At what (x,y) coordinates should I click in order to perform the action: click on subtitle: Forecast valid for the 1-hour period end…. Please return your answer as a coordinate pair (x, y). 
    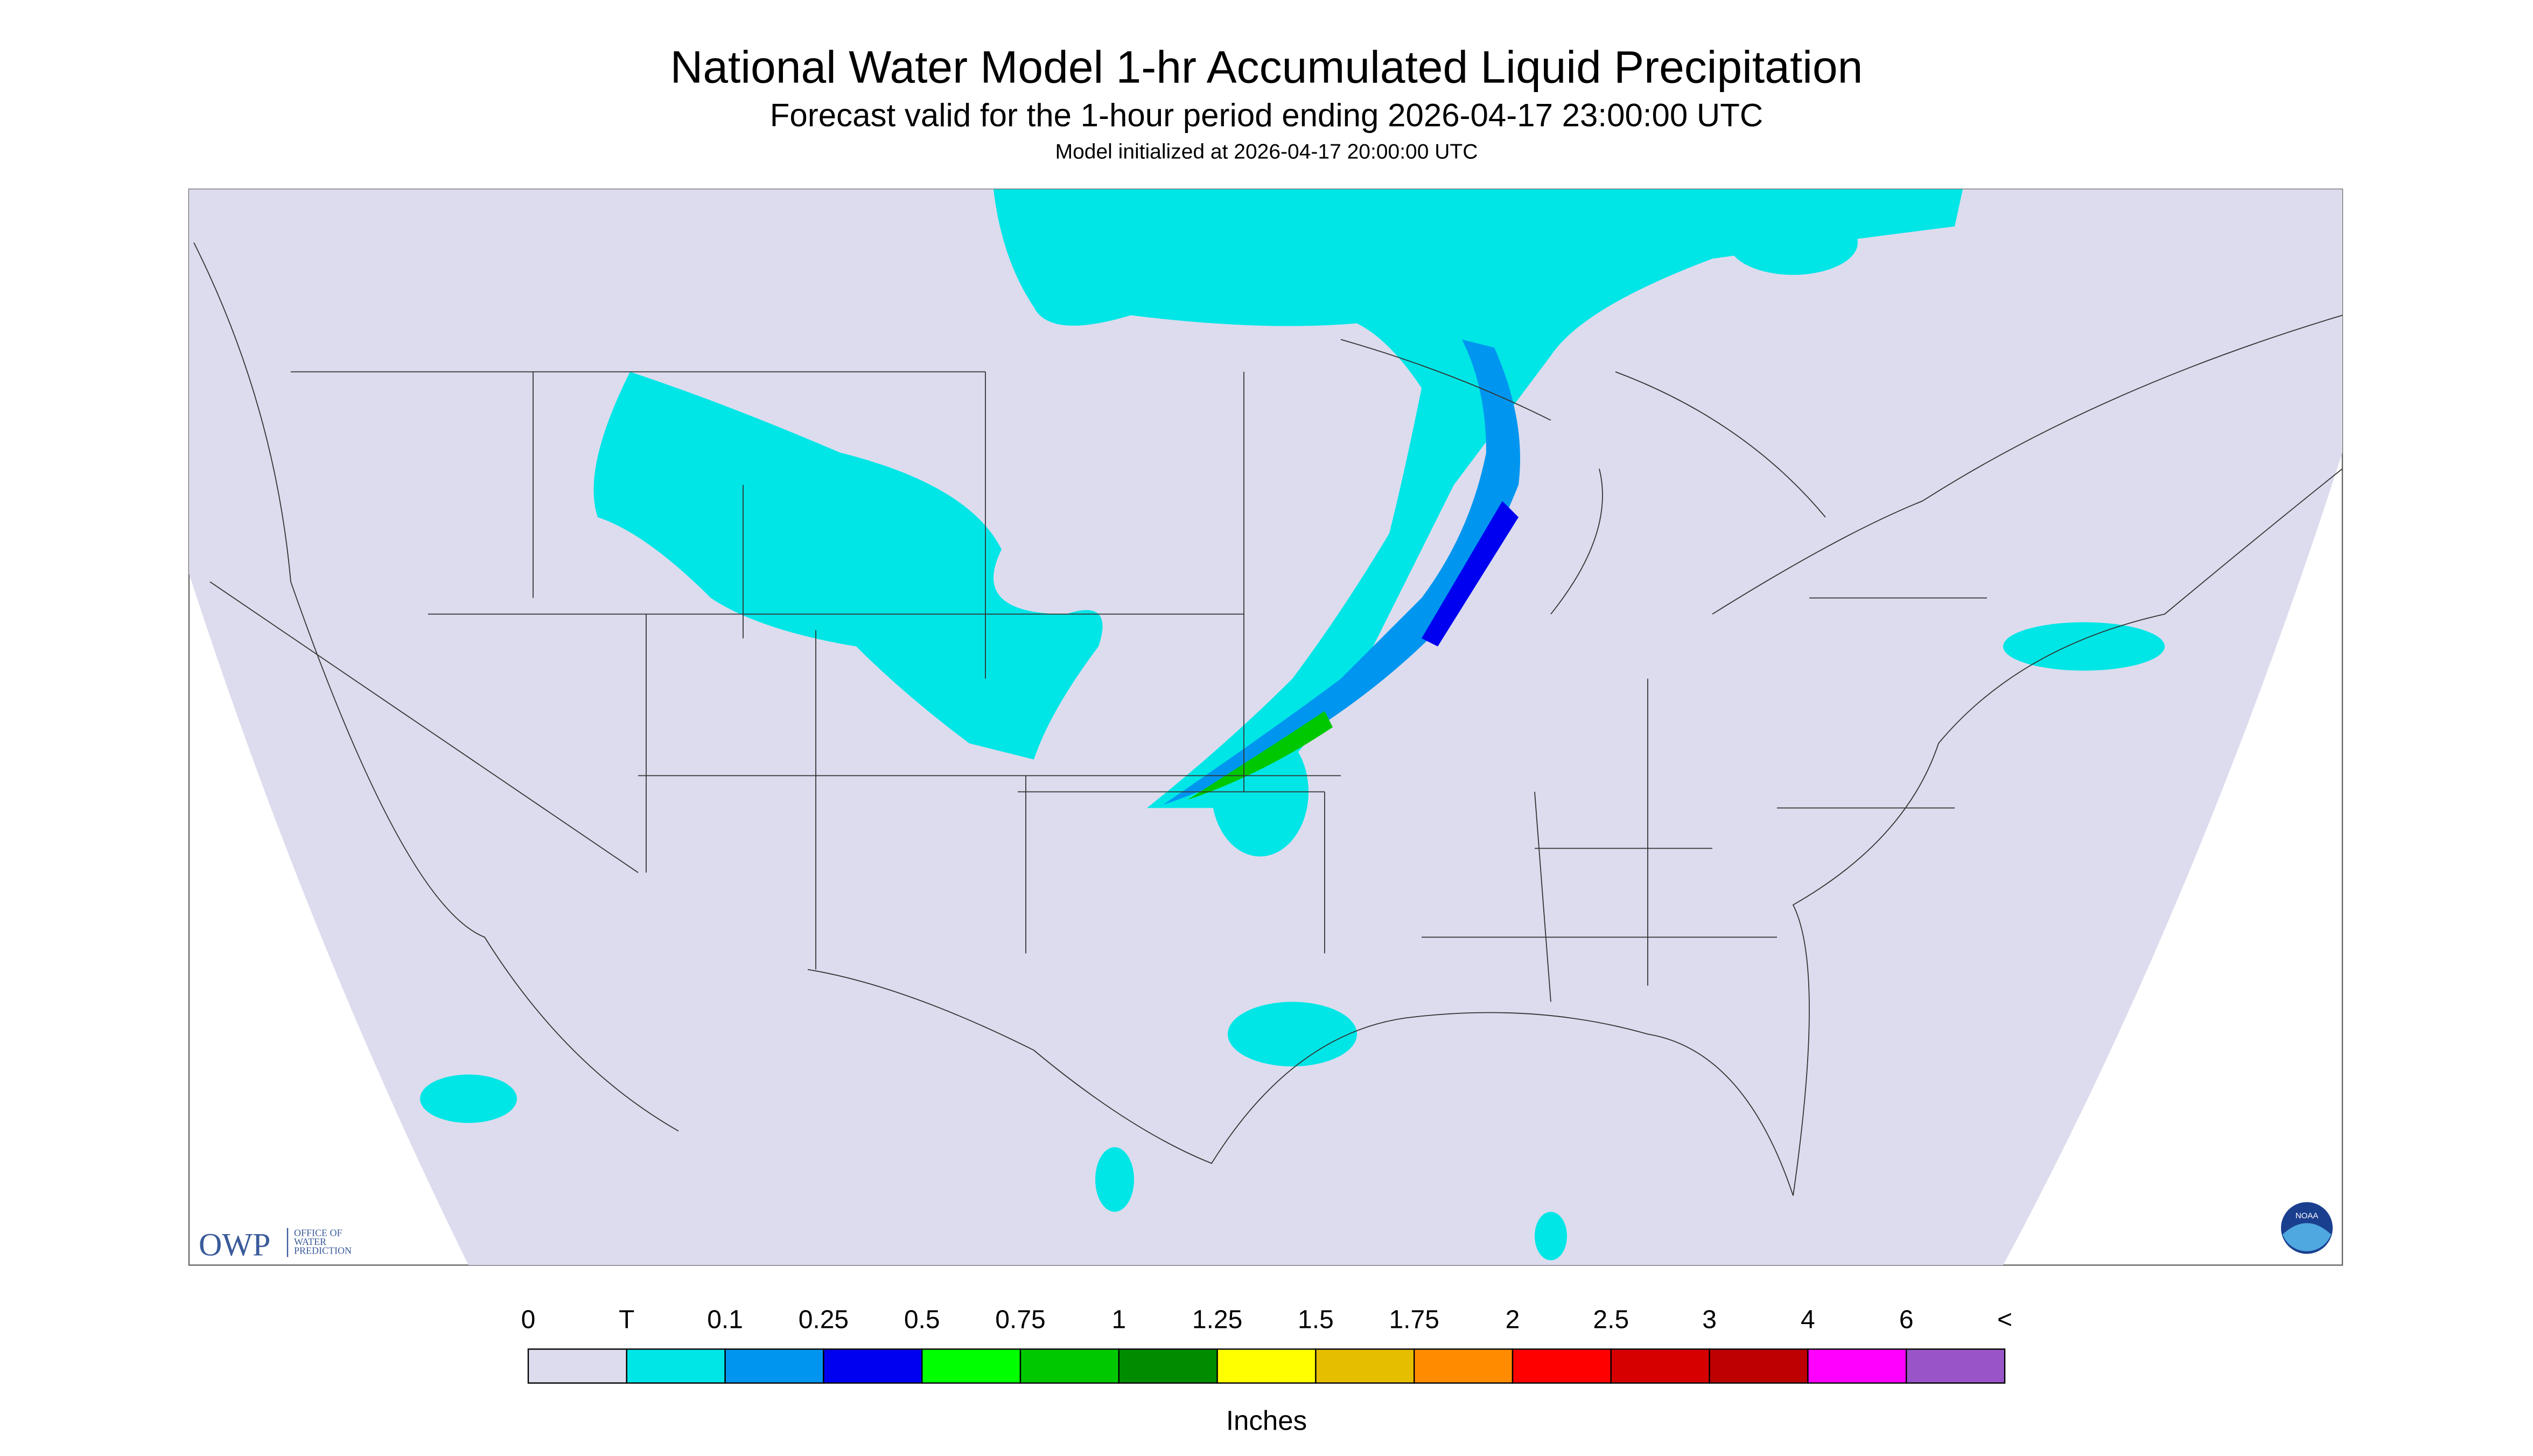
    Looking at the image, I should click on (1266, 115).